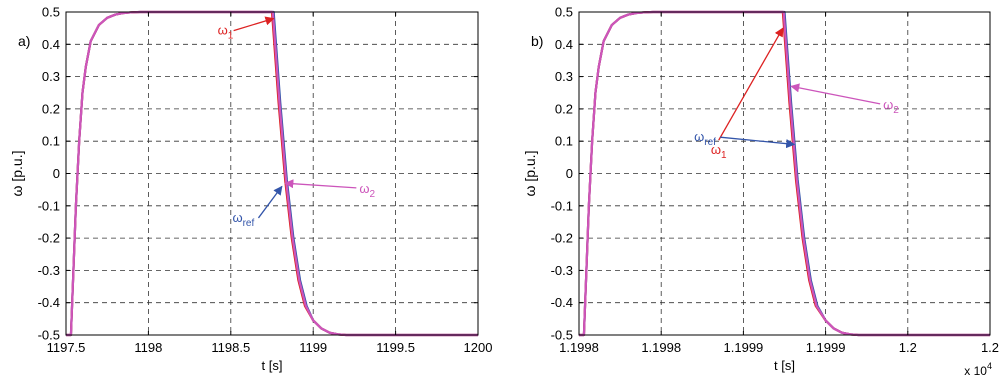  Describe the element at coordinates (230, 347) in the screenshot. I see `x-tick-label: 1198.5` at that location.